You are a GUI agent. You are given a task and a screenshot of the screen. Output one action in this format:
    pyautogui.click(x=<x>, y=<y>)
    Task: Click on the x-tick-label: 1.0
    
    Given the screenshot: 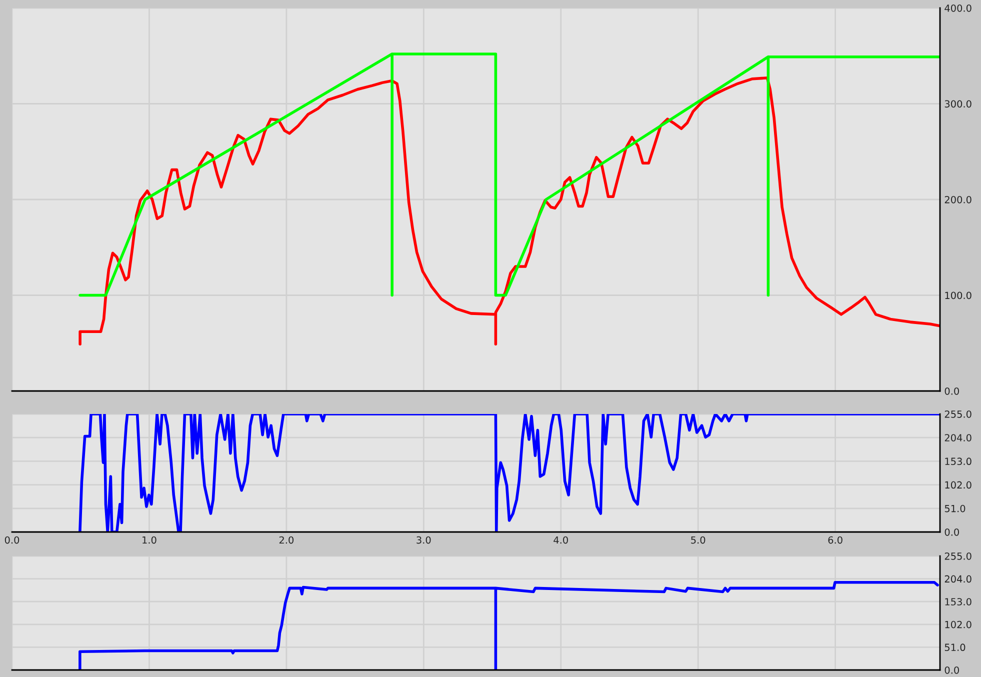 What is the action you would take?
    pyautogui.click(x=149, y=540)
    